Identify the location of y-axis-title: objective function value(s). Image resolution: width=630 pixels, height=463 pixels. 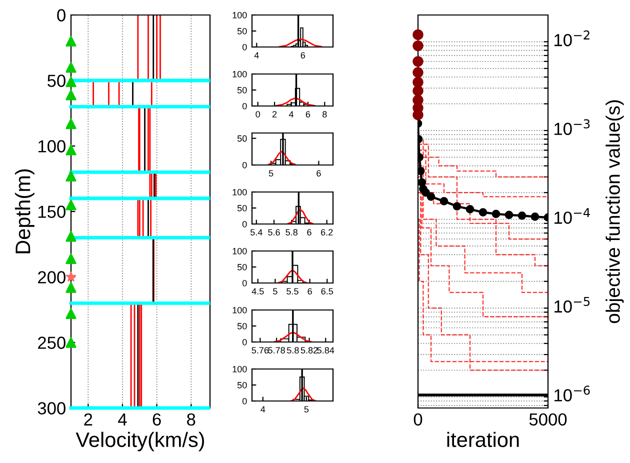
(615, 212).